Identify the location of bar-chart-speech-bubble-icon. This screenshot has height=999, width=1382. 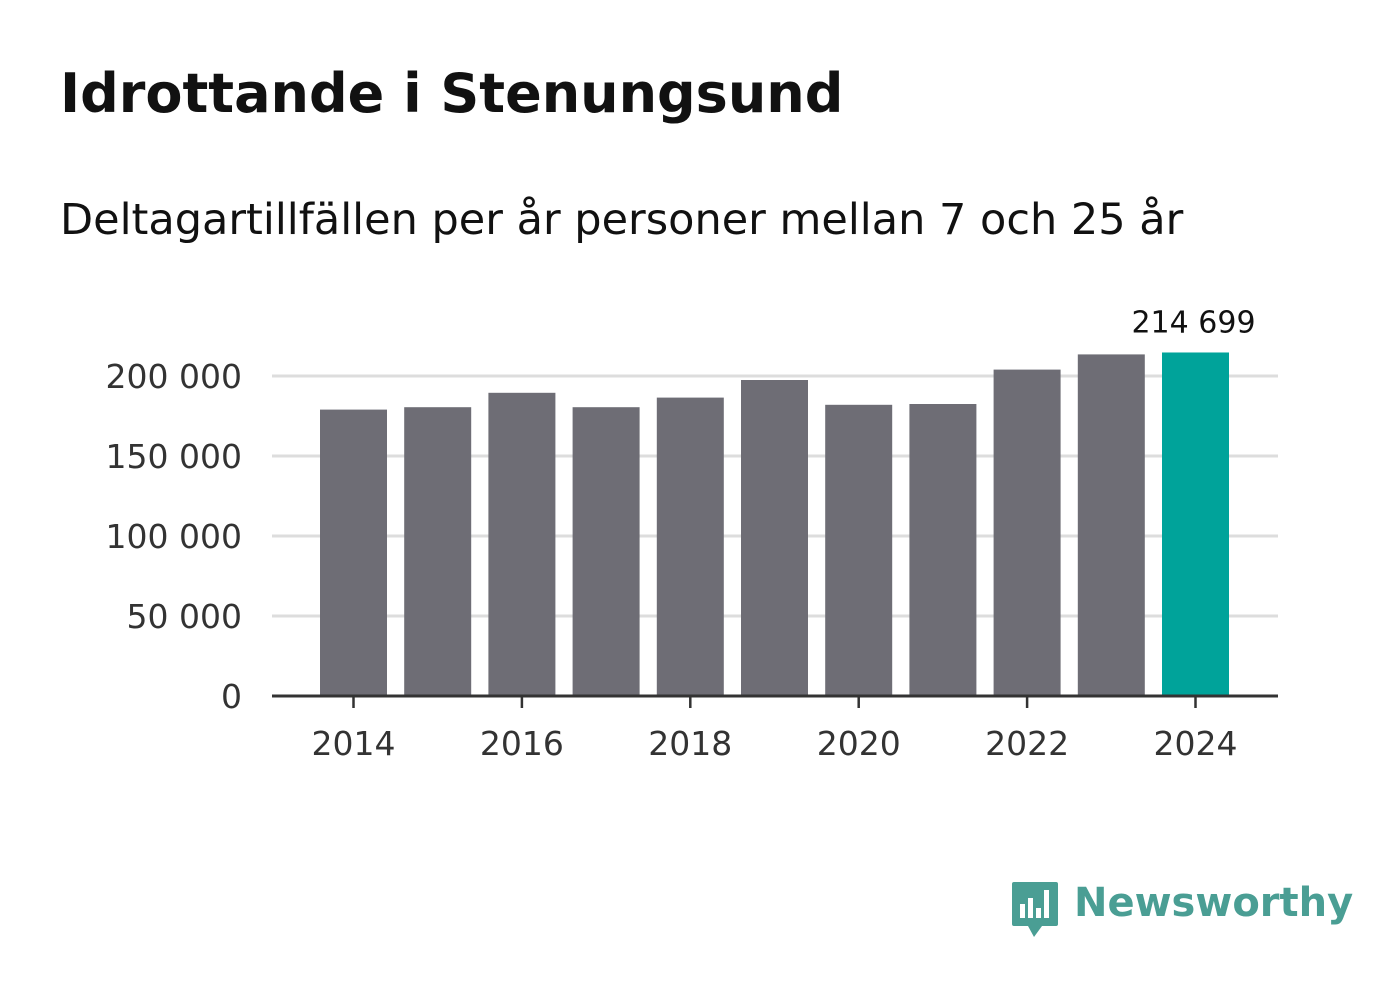
(1035, 909).